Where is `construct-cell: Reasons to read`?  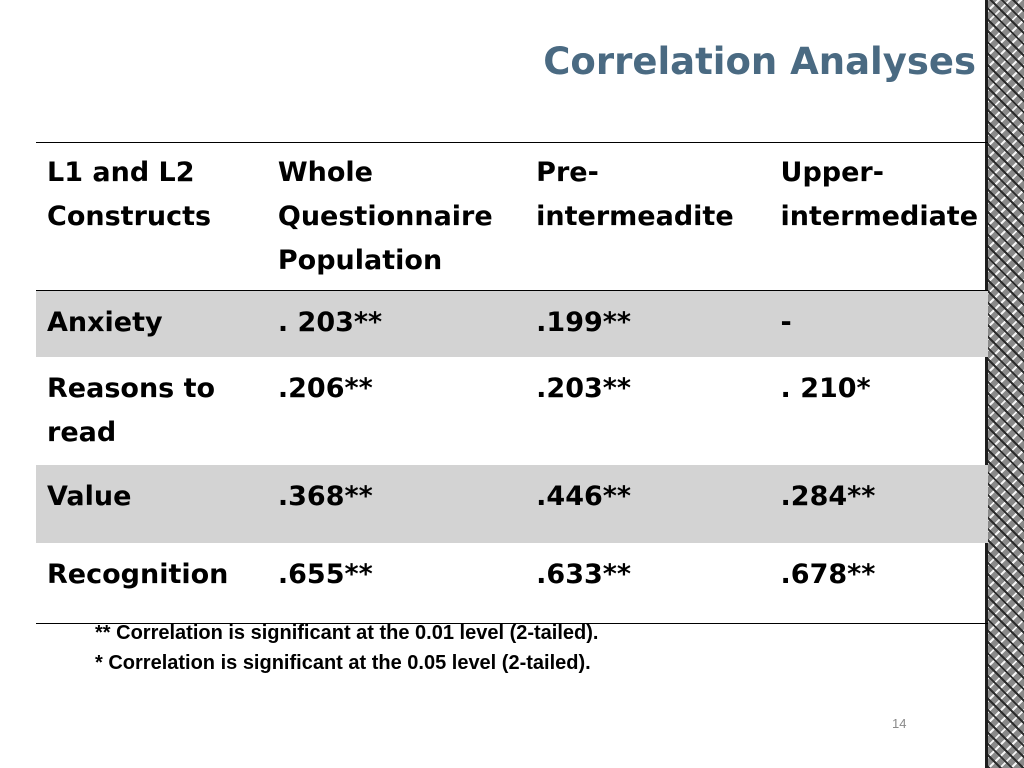
construct-cell: Reasons to read is located at coordinates (131, 410).